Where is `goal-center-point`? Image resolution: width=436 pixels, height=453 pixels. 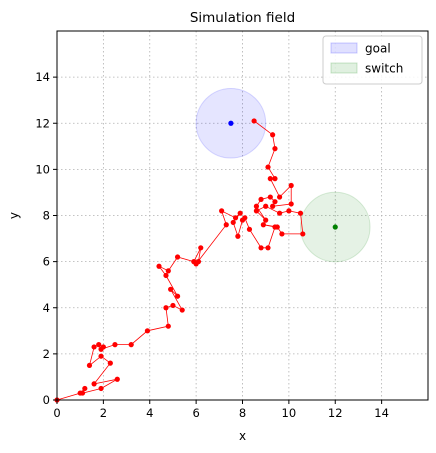
goal-center-point is located at coordinates (231, 123).